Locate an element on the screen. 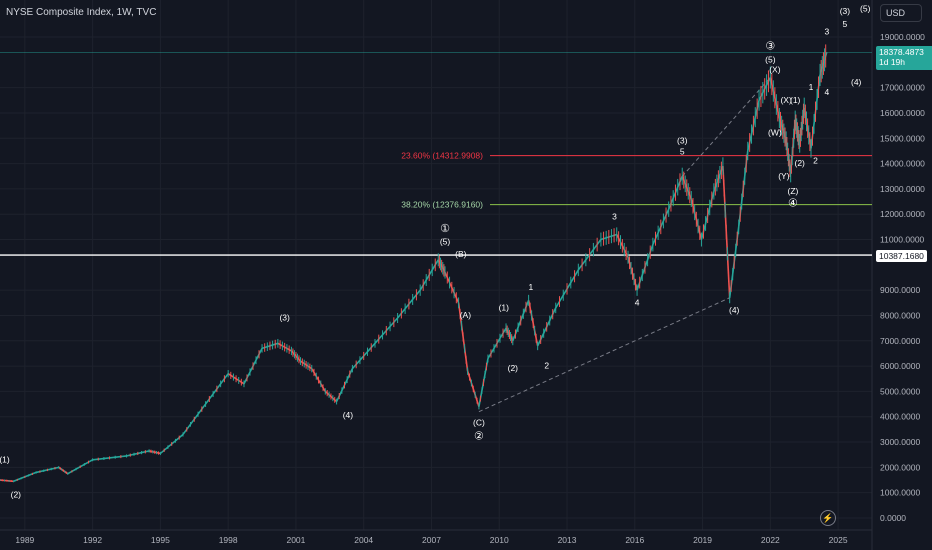 This screenshot has height=550, width=932. wave-label: (B) is located at coordinates (461, 254).